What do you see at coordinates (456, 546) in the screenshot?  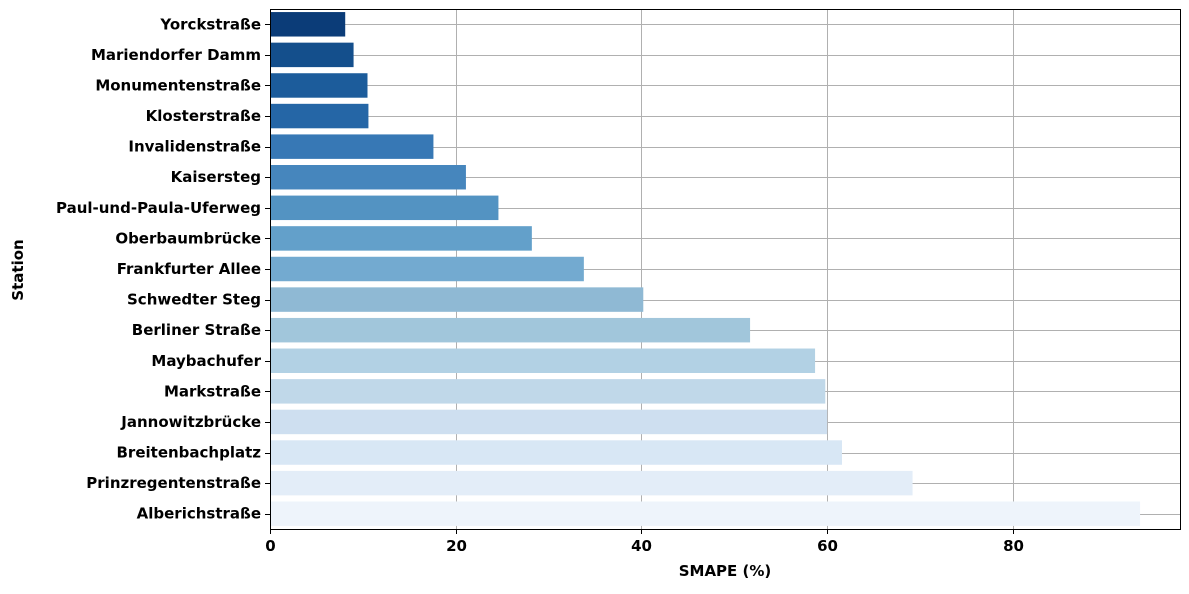 I see `x-tick-label: 20` at bounding box center [456, 546].